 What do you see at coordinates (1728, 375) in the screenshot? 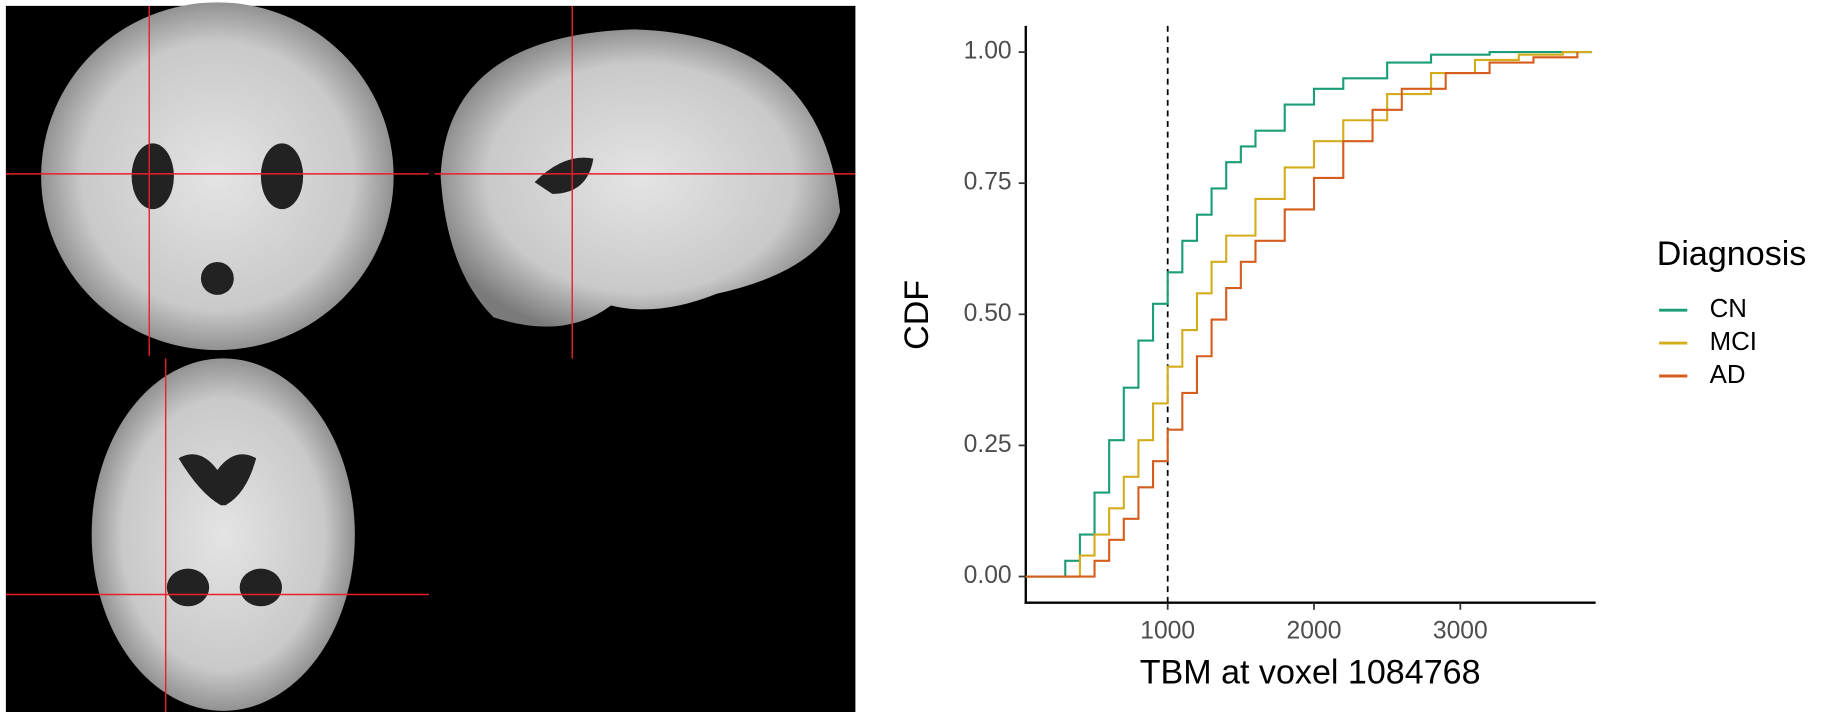
I see `legend-label: AD` at bounding box center [1728, 375].